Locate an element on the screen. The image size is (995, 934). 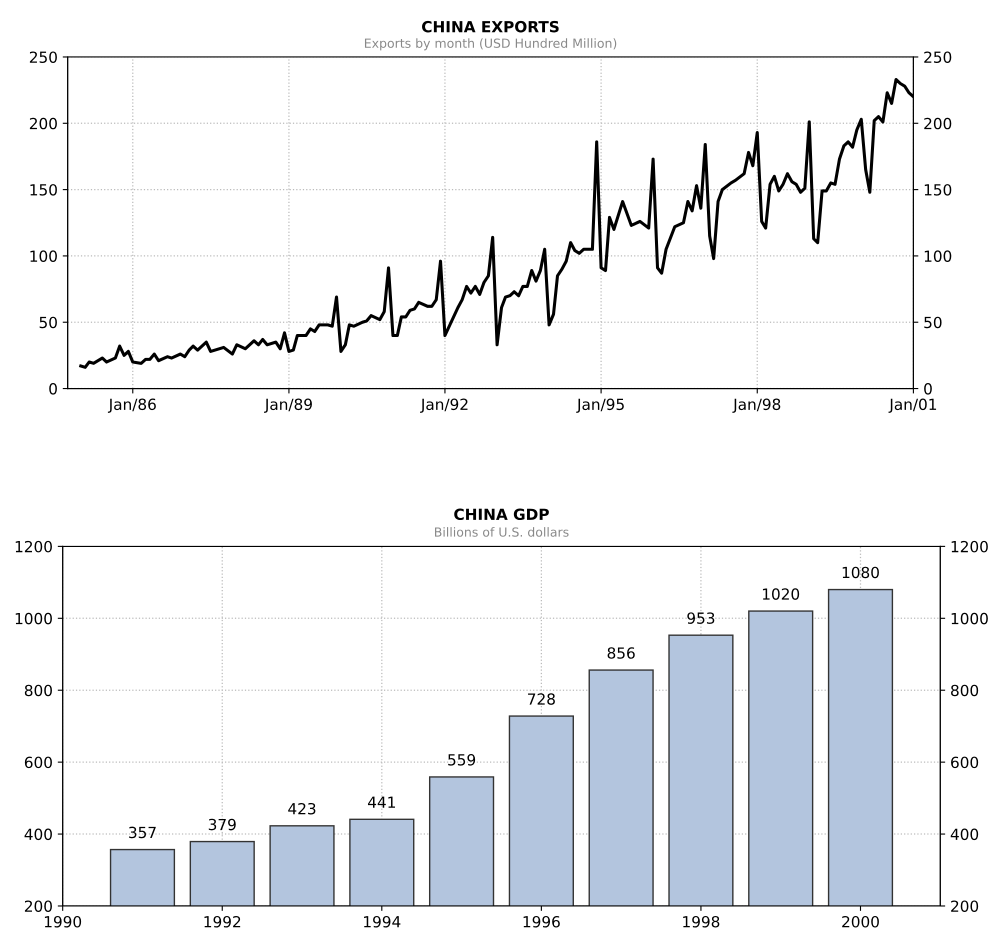
data-label: 379 is located at coordinates (222, 824).